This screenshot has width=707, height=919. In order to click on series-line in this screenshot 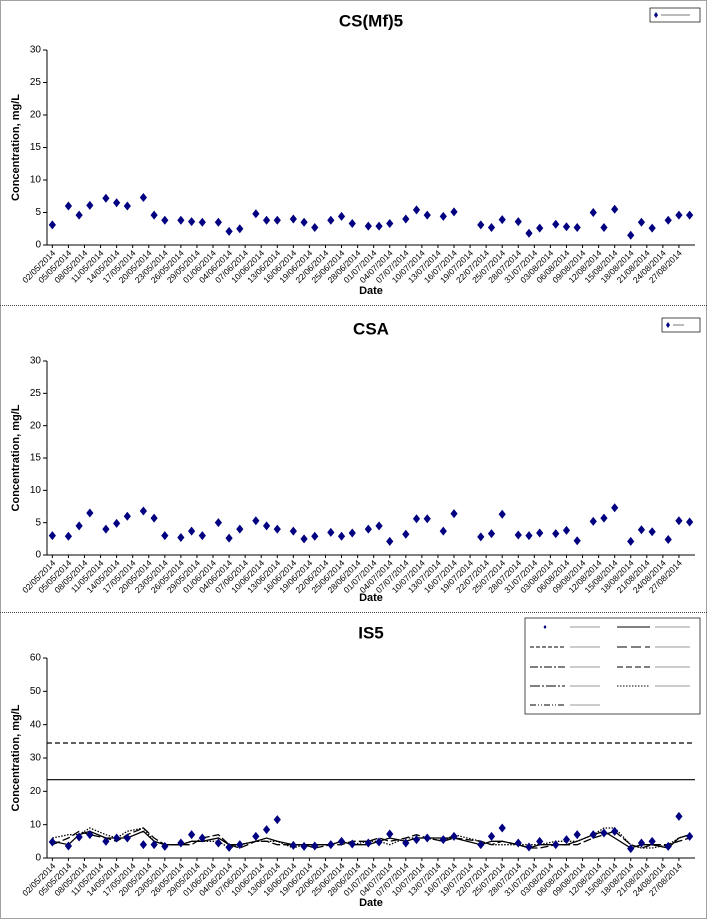, I will do `click(371, 838)`.